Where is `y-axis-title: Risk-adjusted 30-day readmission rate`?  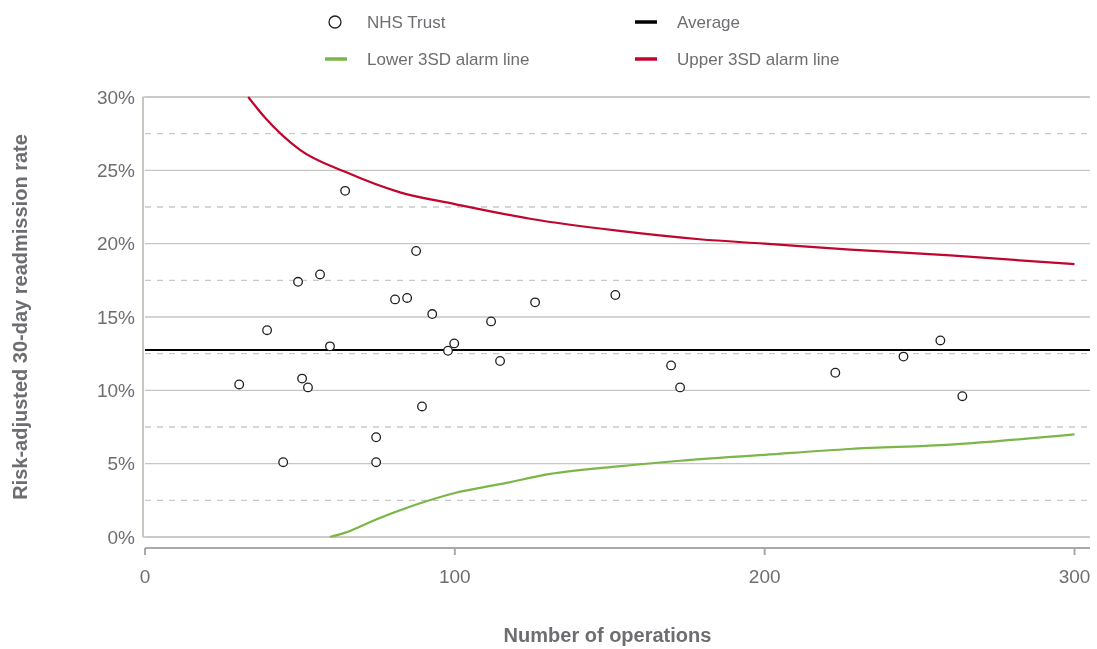
y-axis-title: Risk-adjusted 30-day readmission rate is located at coordinates (20, 317).